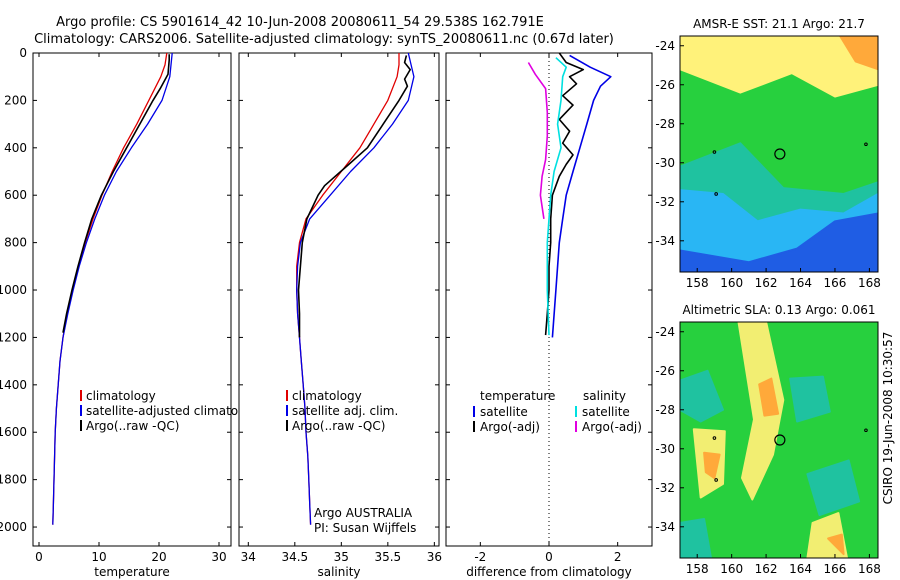 The width and height of the screenshot is (900, 580). Describe the element at coordinates (365, 528) in the screenshot. I see `annotation-text: PI: Susan Wijffels` at that location.